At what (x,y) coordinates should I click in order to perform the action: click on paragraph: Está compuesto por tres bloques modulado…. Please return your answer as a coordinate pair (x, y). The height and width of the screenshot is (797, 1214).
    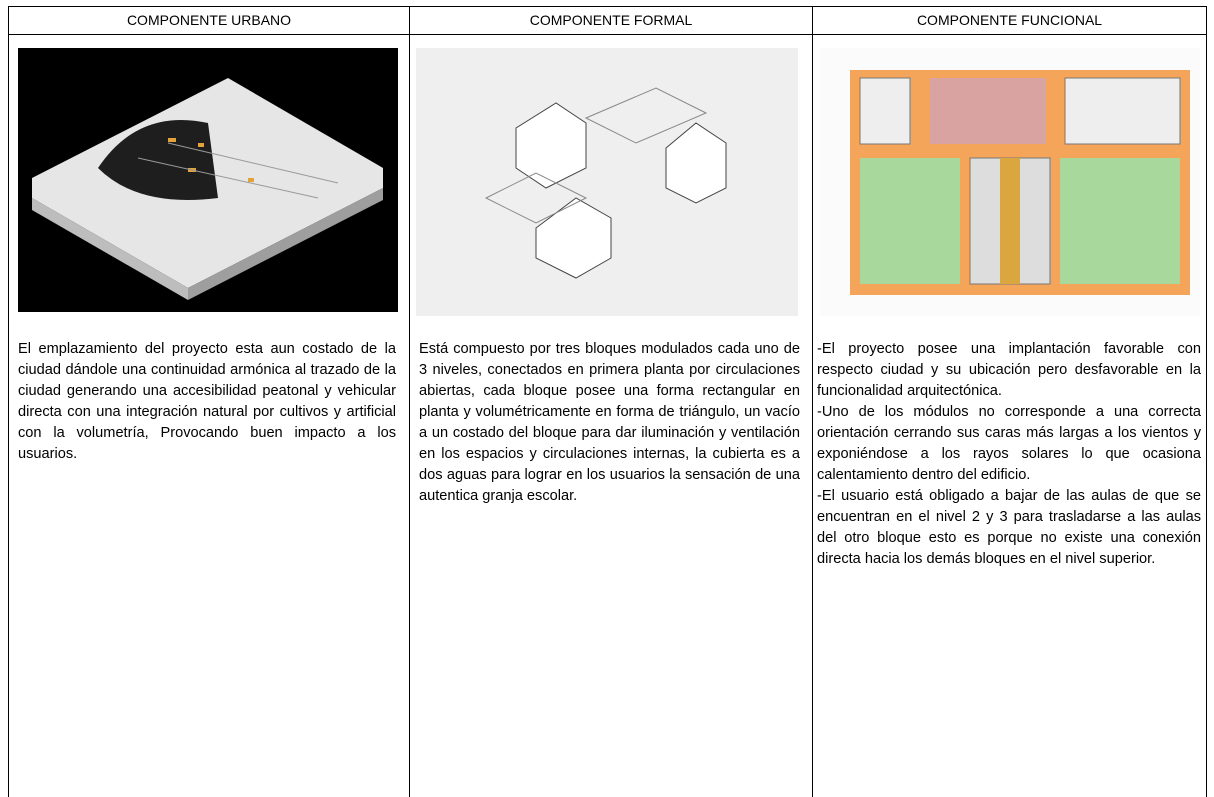
    Looking at the image, I should click on (609, 422).